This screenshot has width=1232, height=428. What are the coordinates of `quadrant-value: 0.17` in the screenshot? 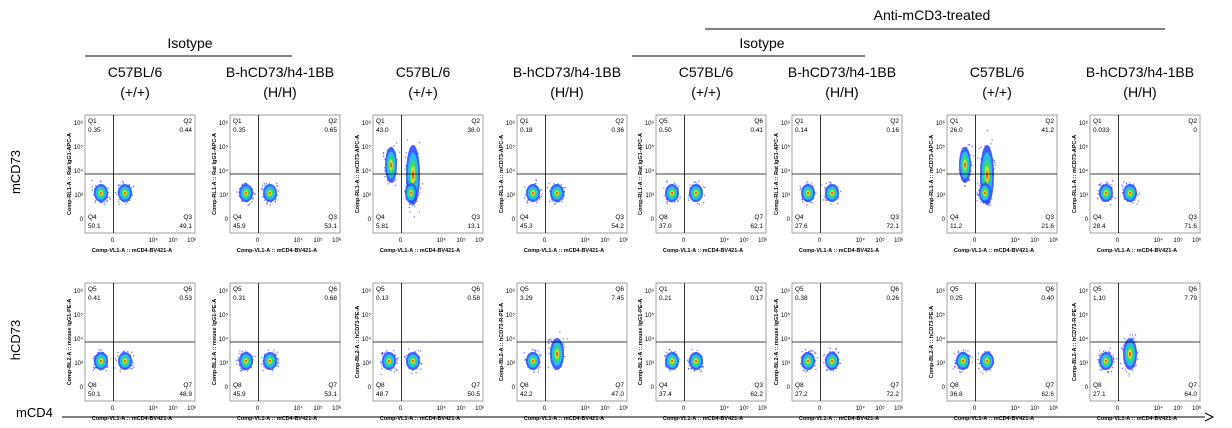 It's located at (756, 298).